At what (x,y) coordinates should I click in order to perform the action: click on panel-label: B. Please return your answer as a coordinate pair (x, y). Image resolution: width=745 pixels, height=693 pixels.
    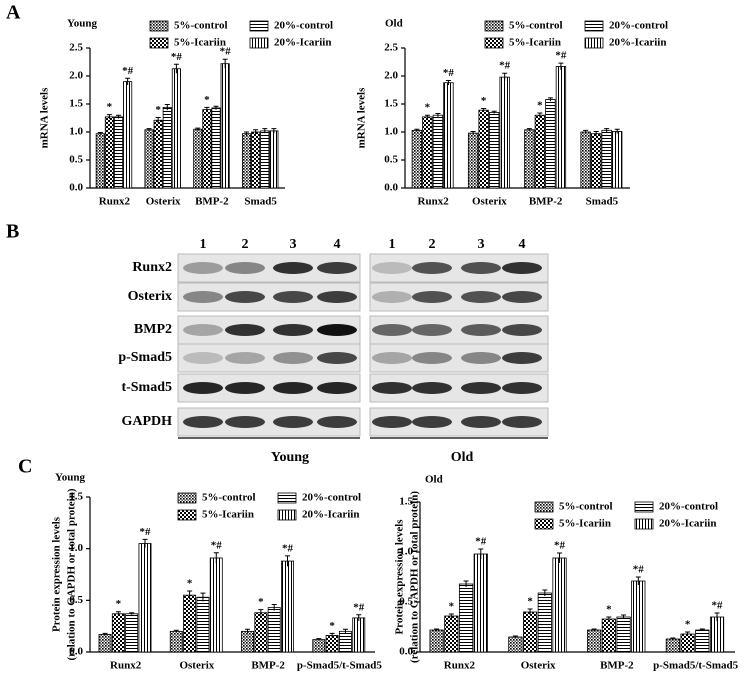
    Looking at the image, I should click on (12, 232).